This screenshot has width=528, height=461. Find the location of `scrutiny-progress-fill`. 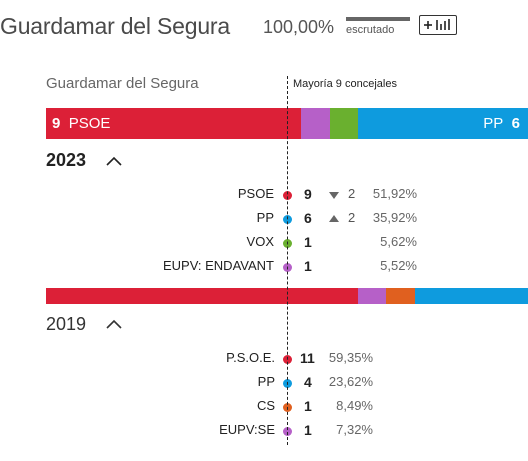

scrutiny-progress-fill is located at coordinates (378, 19).